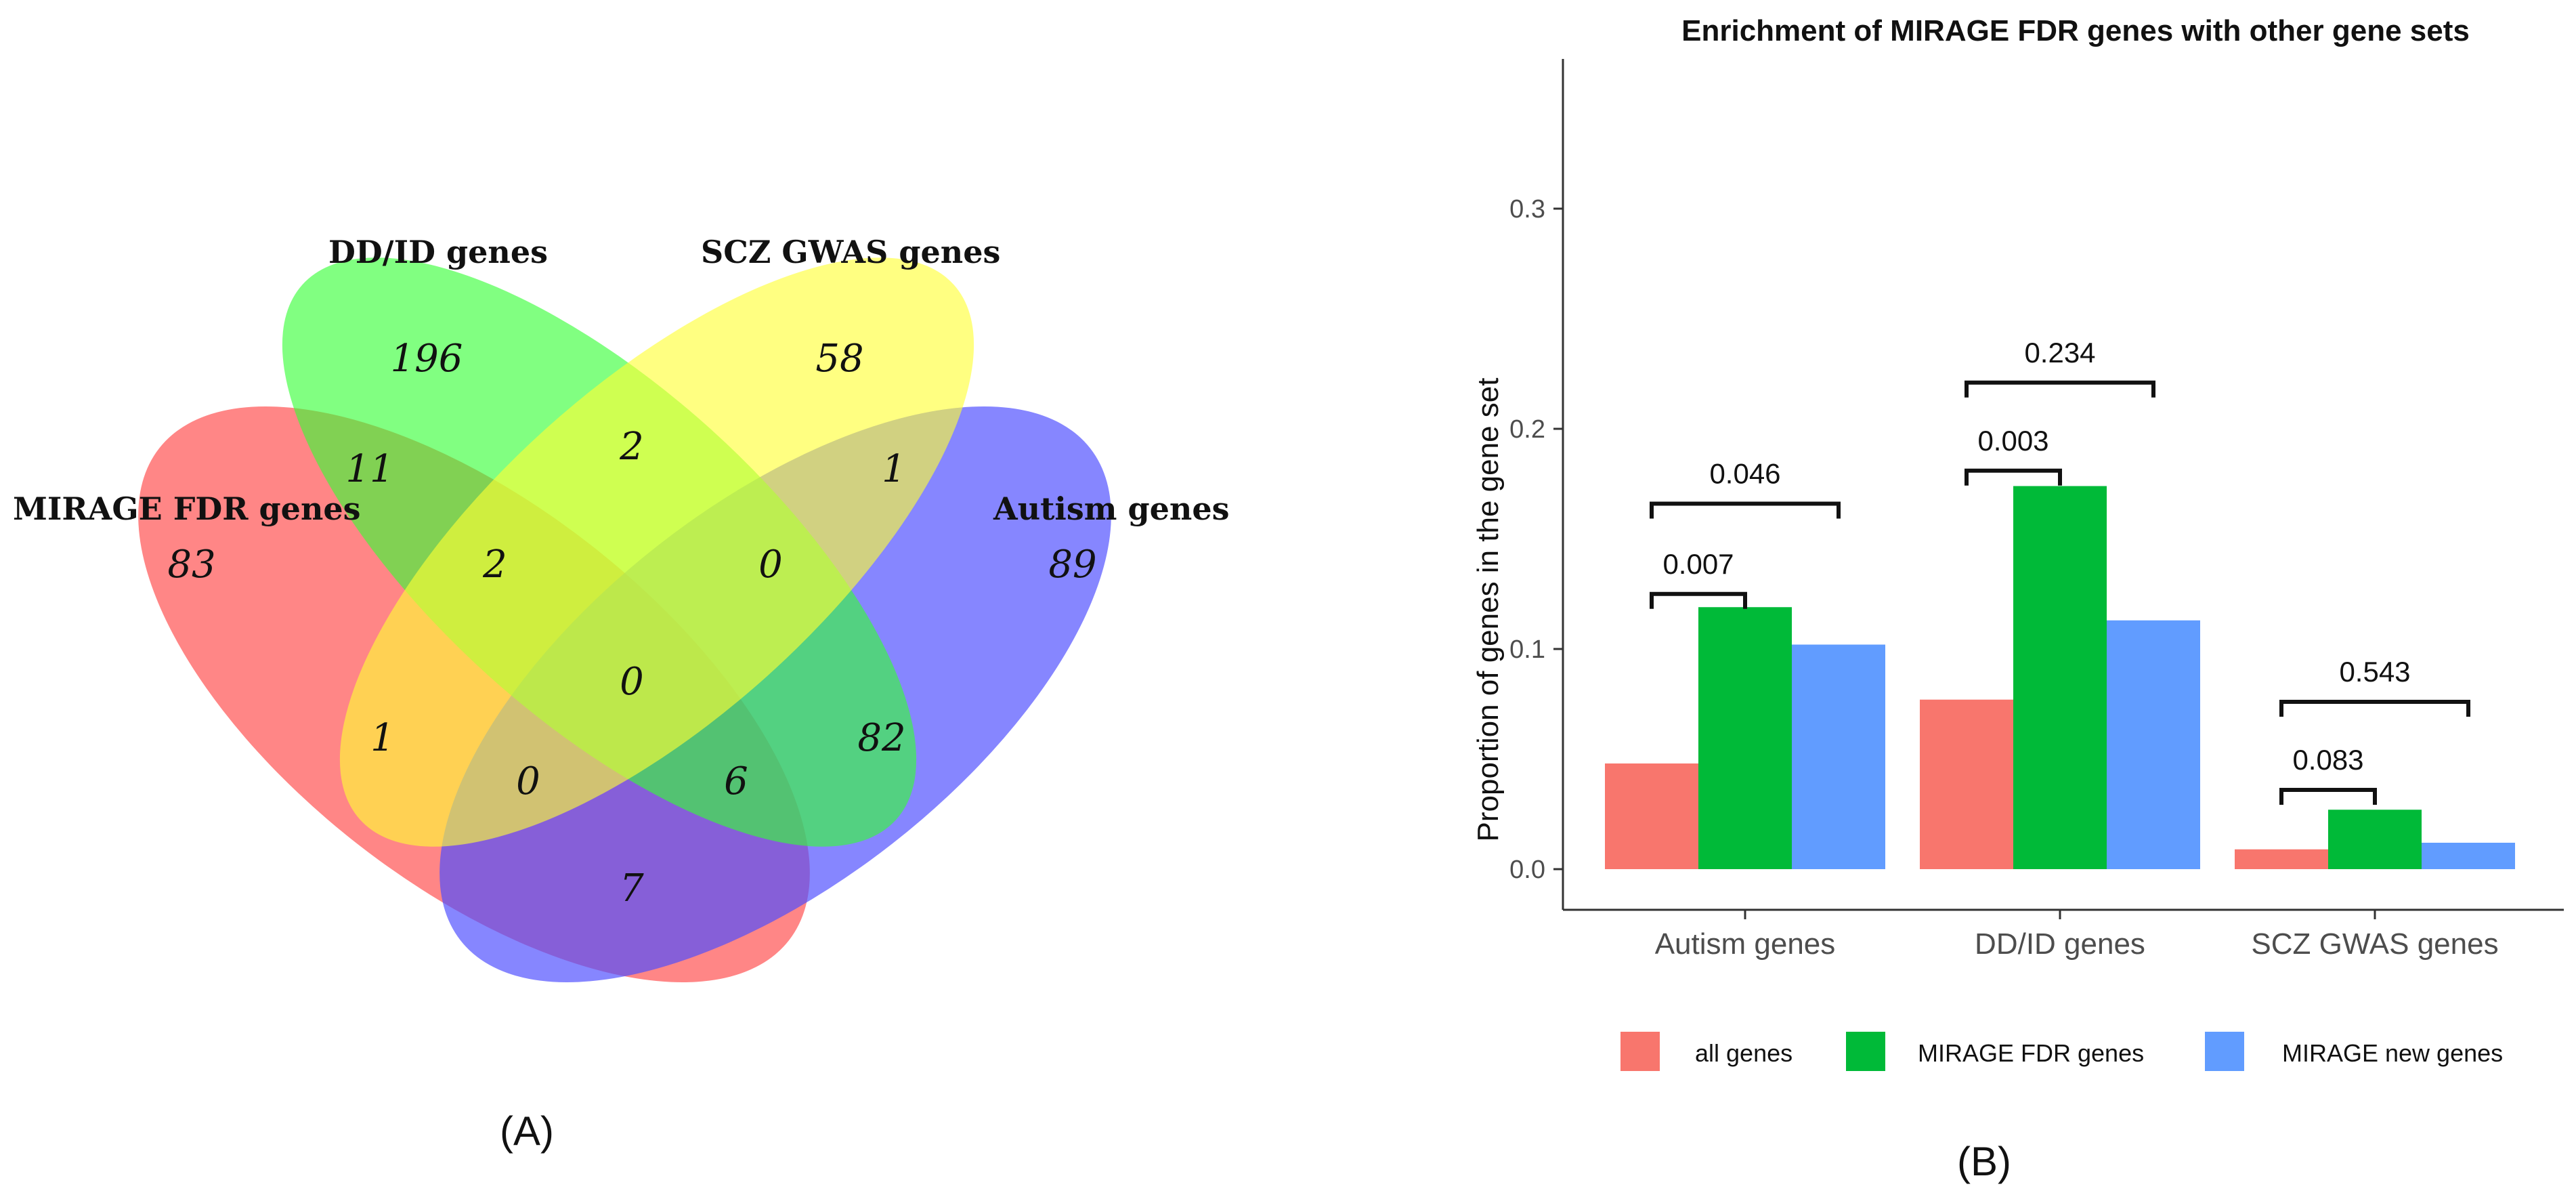 This screenshot has height=1195, width=2576. What do you see at coordinates (1488, 610) in the screenshot?
I see `y-axis-title: Proportion of genes in the gene set` at bounding box center [1488, 610].